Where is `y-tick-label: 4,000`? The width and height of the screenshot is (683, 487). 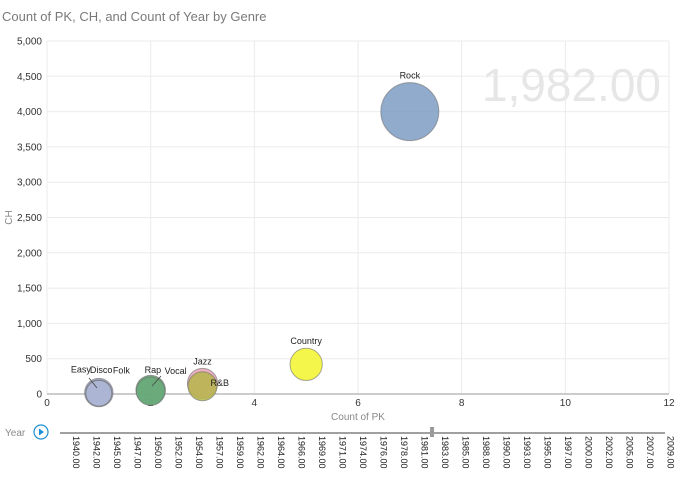 y-tick-label: 4,000 is located at coordinates (29, 112).